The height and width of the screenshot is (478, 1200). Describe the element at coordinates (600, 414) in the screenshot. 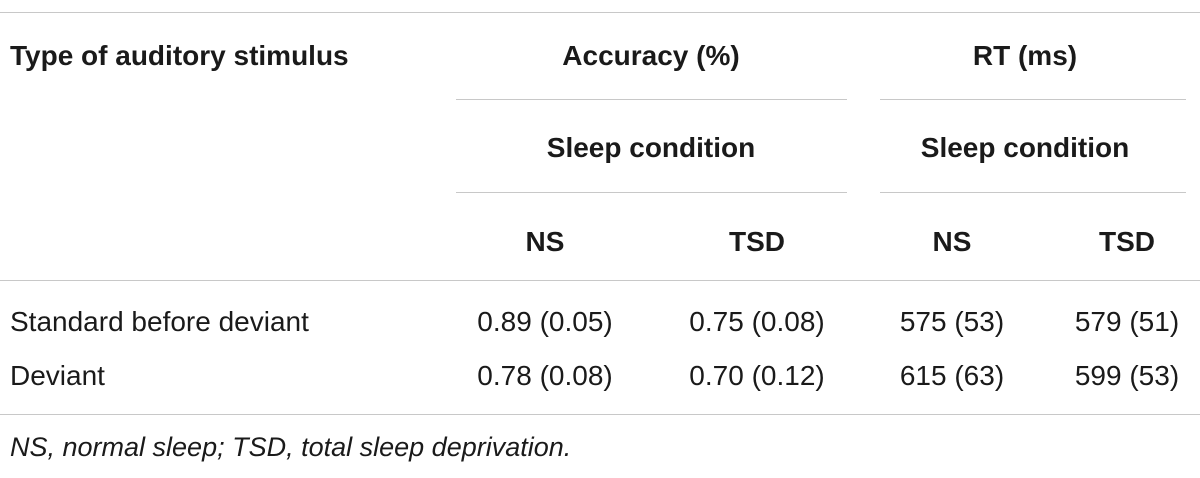

I see `table-bottom-rule` at that location.